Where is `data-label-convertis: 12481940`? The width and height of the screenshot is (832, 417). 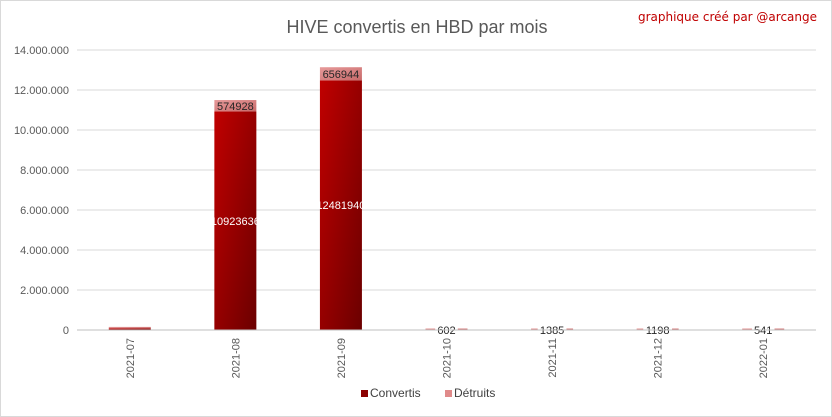
data-label-convertis: 12481940 is located at coordinates (340, 206).